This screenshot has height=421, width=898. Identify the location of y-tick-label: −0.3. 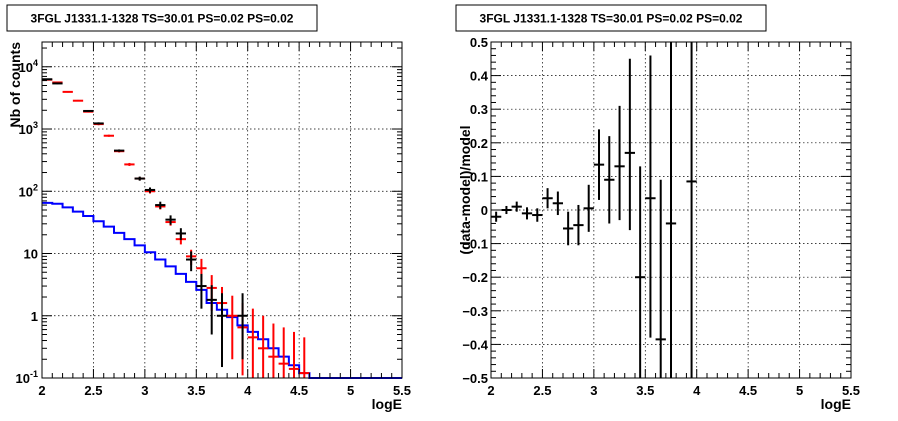
(475, 311).